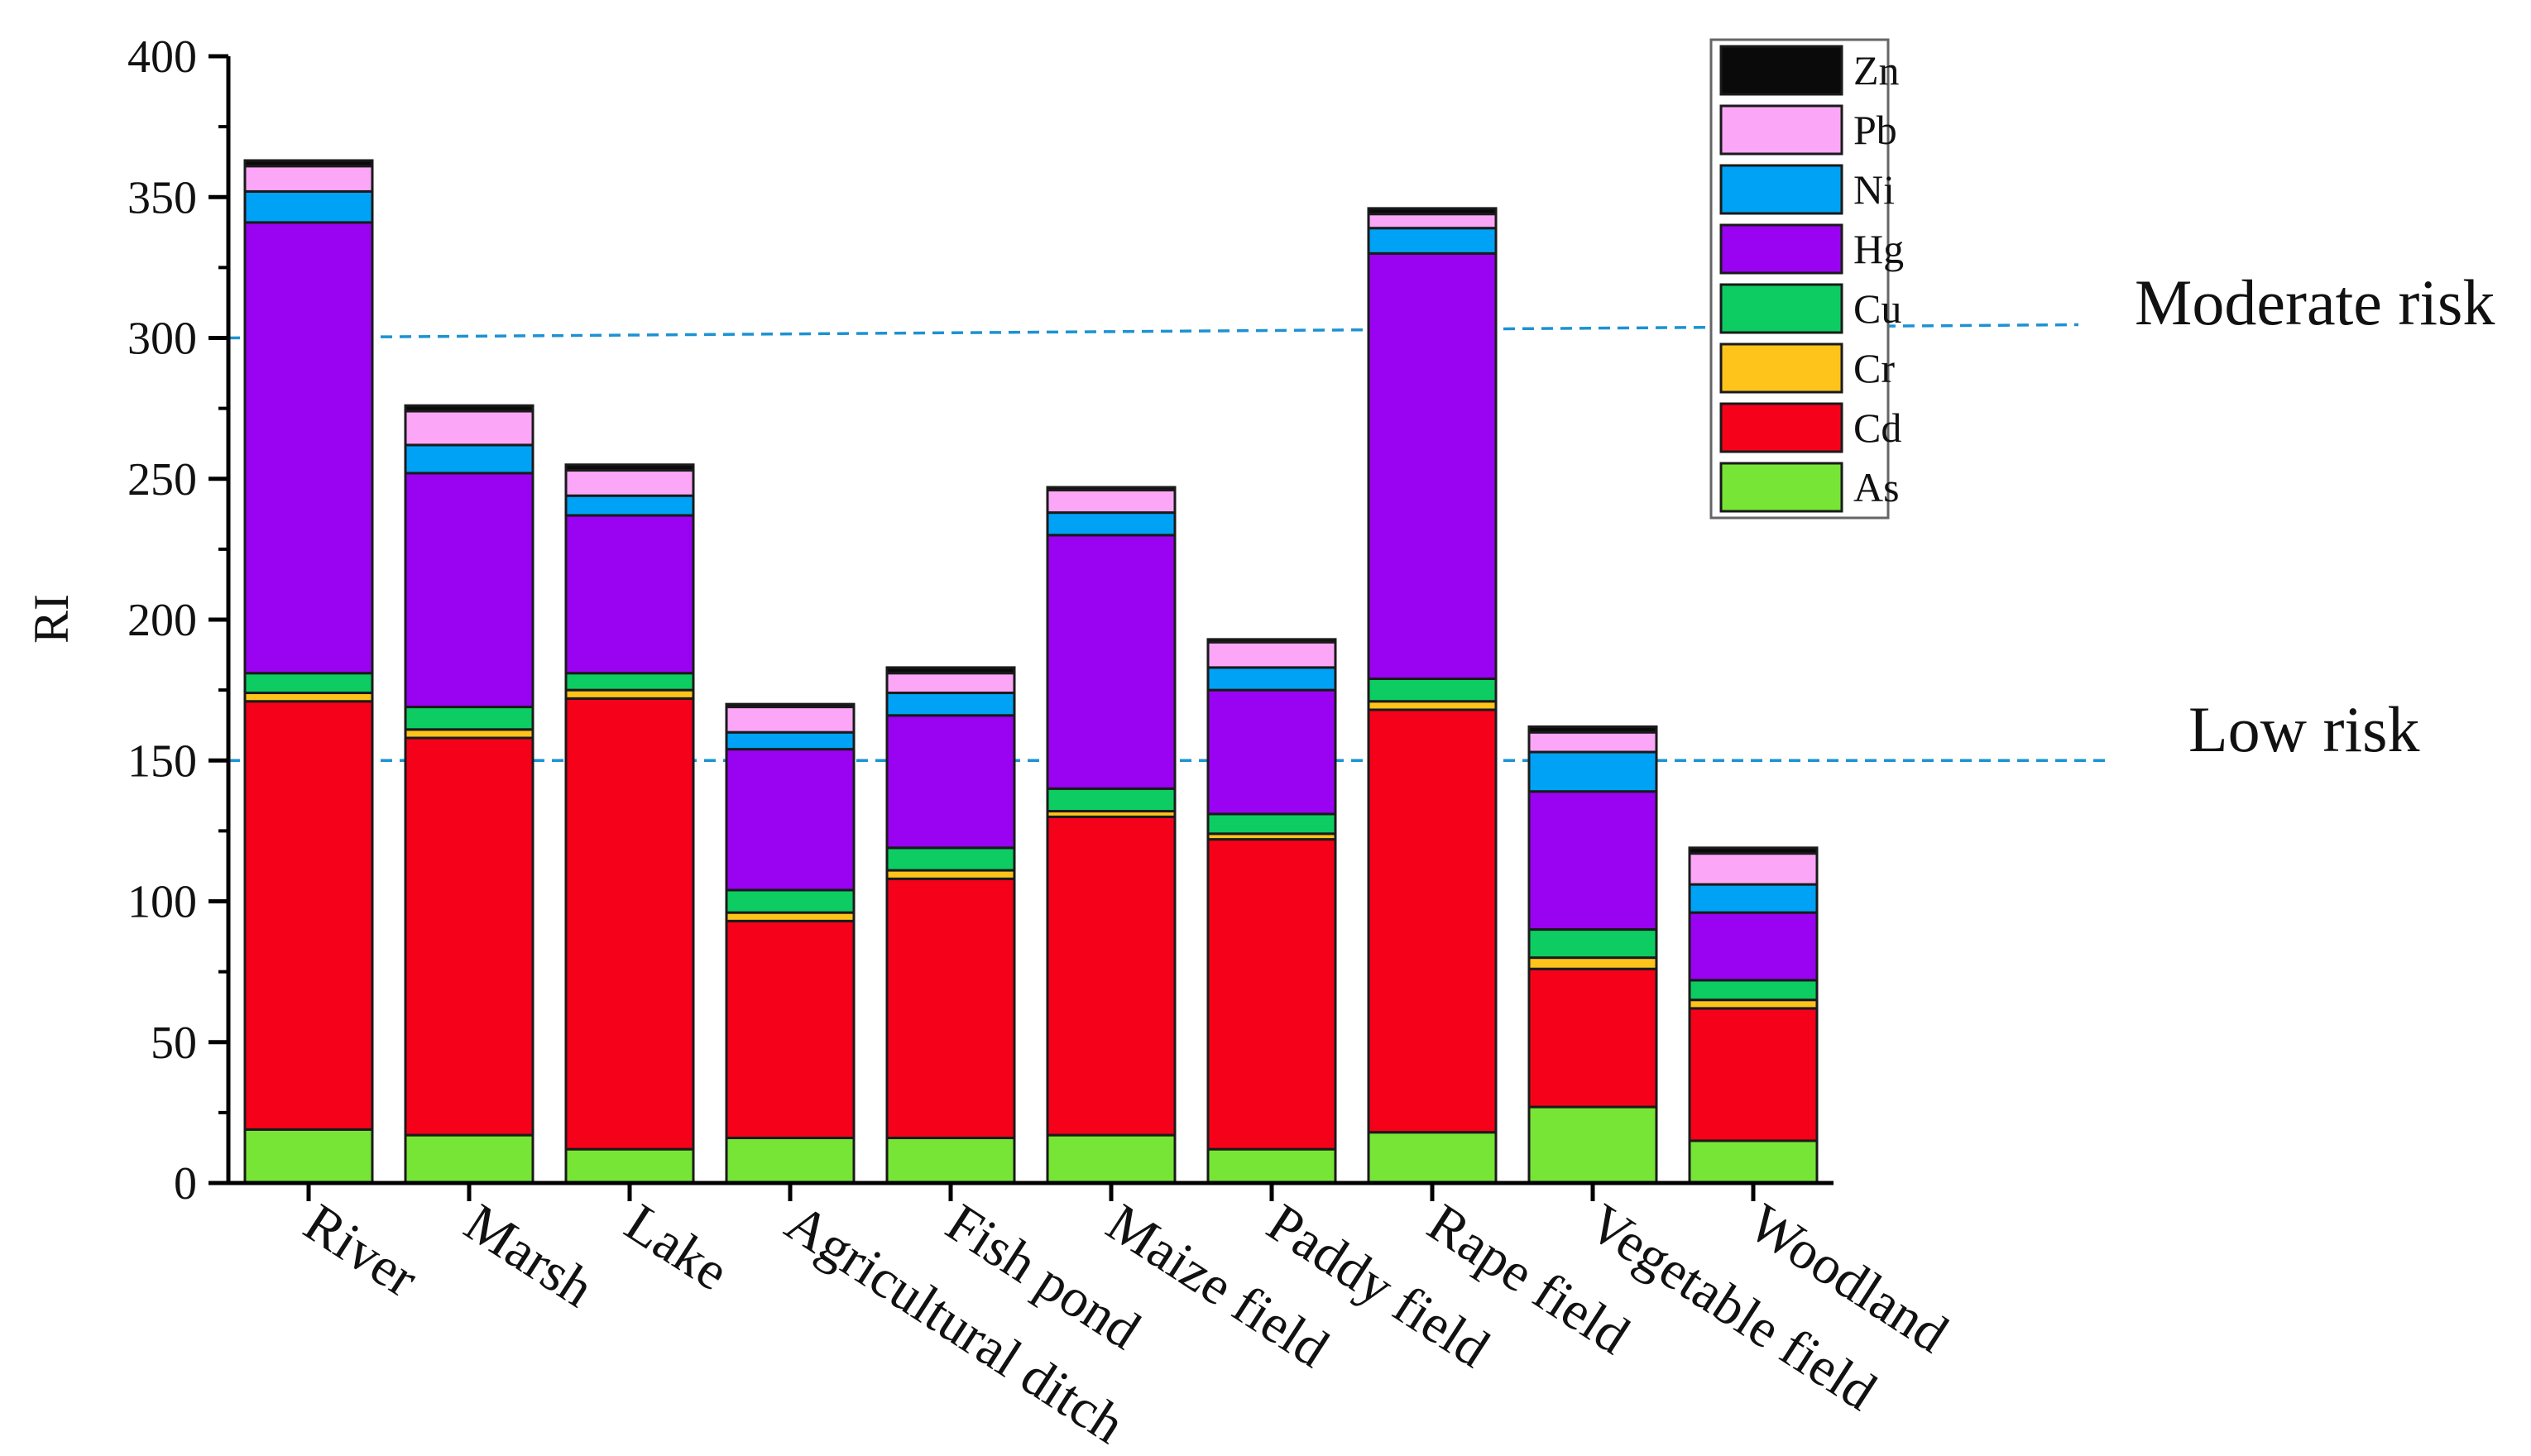 The width and height of the screenshot is (2531, 1456). I want to click on bar-vegetable-field-as, so click(1592, 1145).